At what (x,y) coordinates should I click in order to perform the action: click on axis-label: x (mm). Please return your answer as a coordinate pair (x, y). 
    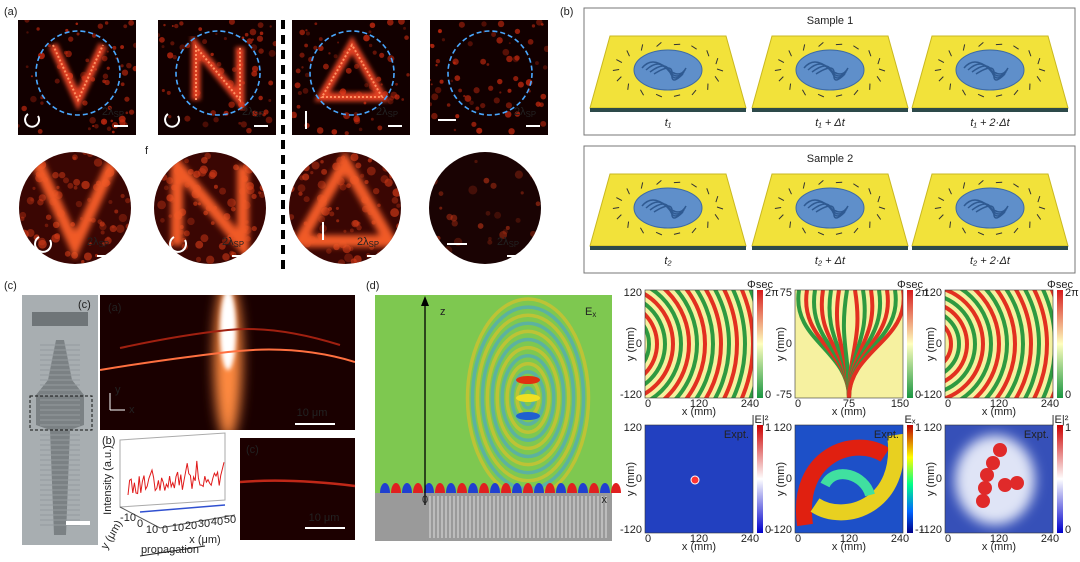
    Looking at the image, I should click on (999, 412).